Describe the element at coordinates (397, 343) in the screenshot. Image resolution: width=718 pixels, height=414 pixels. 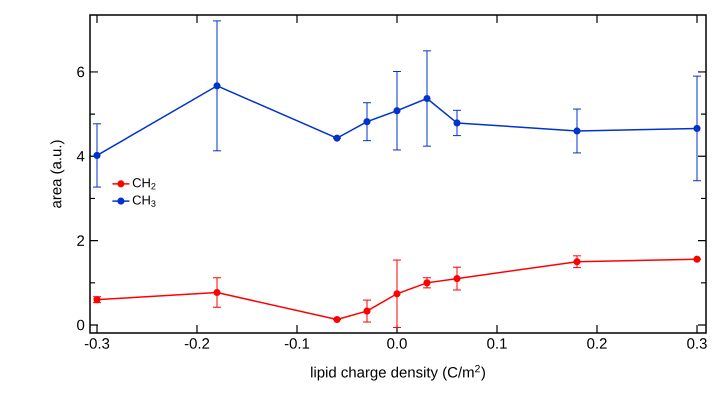
I see `x-tick-label: 0.0` at that location.